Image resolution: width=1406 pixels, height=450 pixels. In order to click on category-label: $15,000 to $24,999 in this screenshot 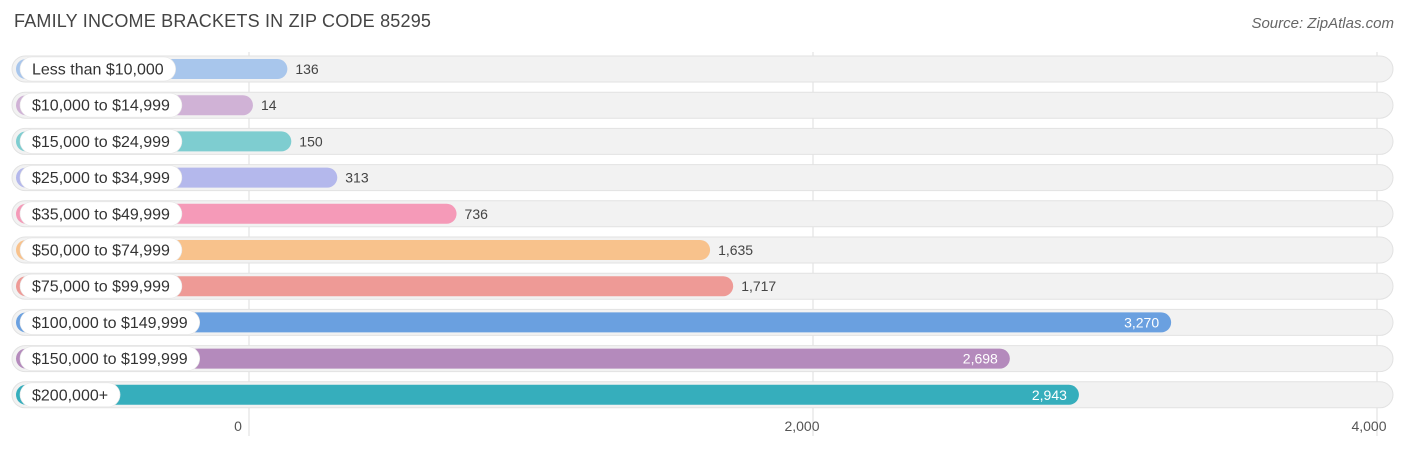, I will do `click(101, 142)`.